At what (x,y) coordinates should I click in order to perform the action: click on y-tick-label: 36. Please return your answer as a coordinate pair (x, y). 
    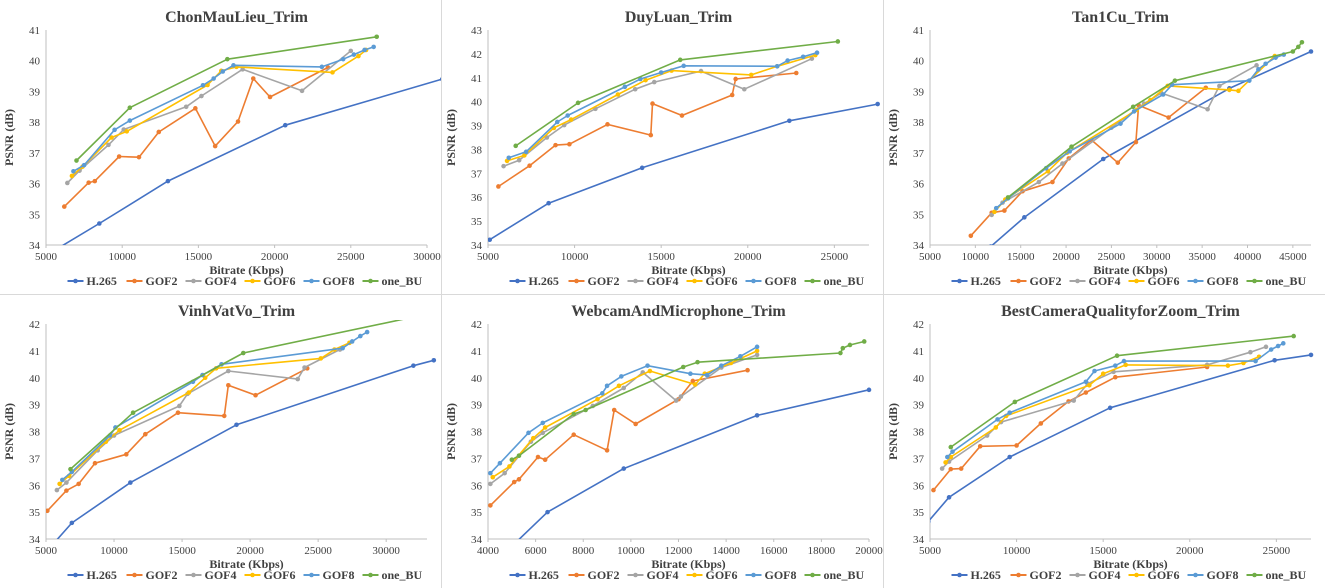
    Looking at the image, I should click on (35, 185).